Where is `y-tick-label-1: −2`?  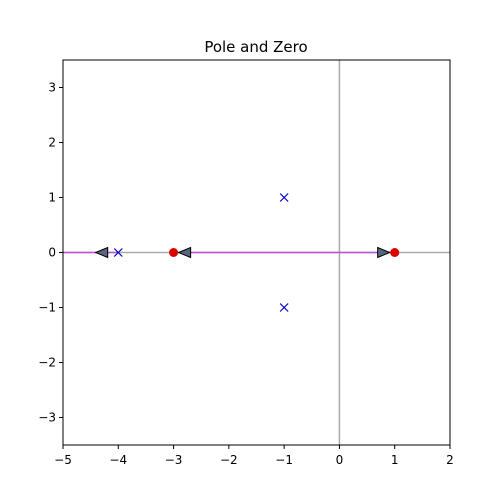
y-tick-label-1: −2 is located at coordinates (47, 363).